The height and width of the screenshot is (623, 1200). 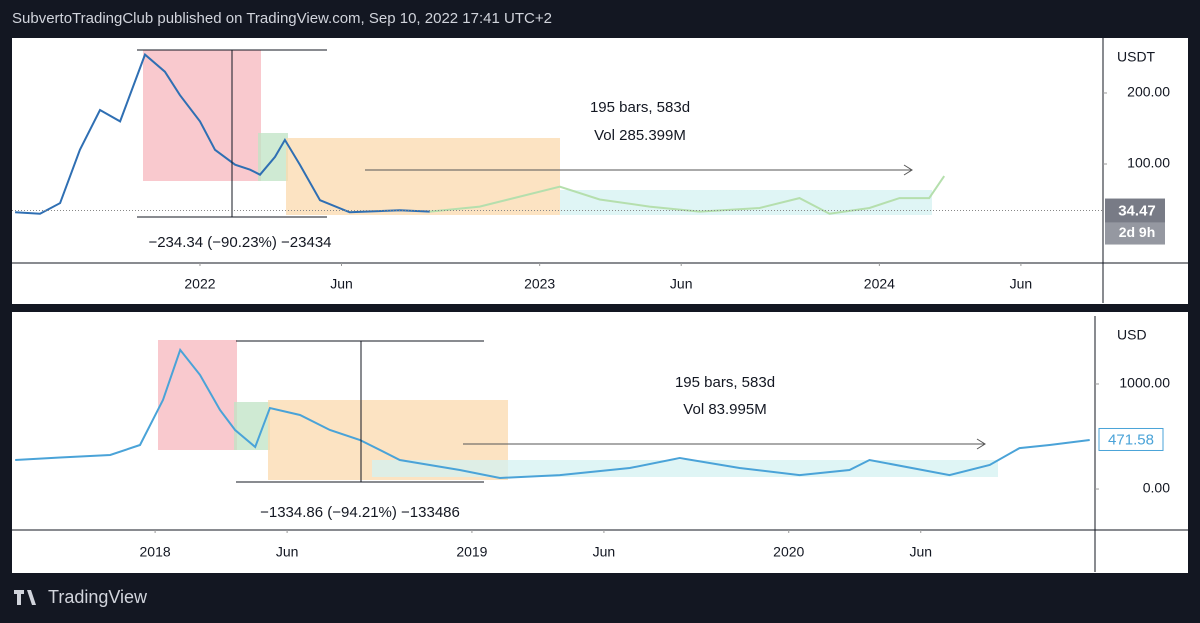 What do you see at coordinates (1156, 488) in the screenshot?
I see `y-tick-label: 0.00` at bounding box center [1156, 488].